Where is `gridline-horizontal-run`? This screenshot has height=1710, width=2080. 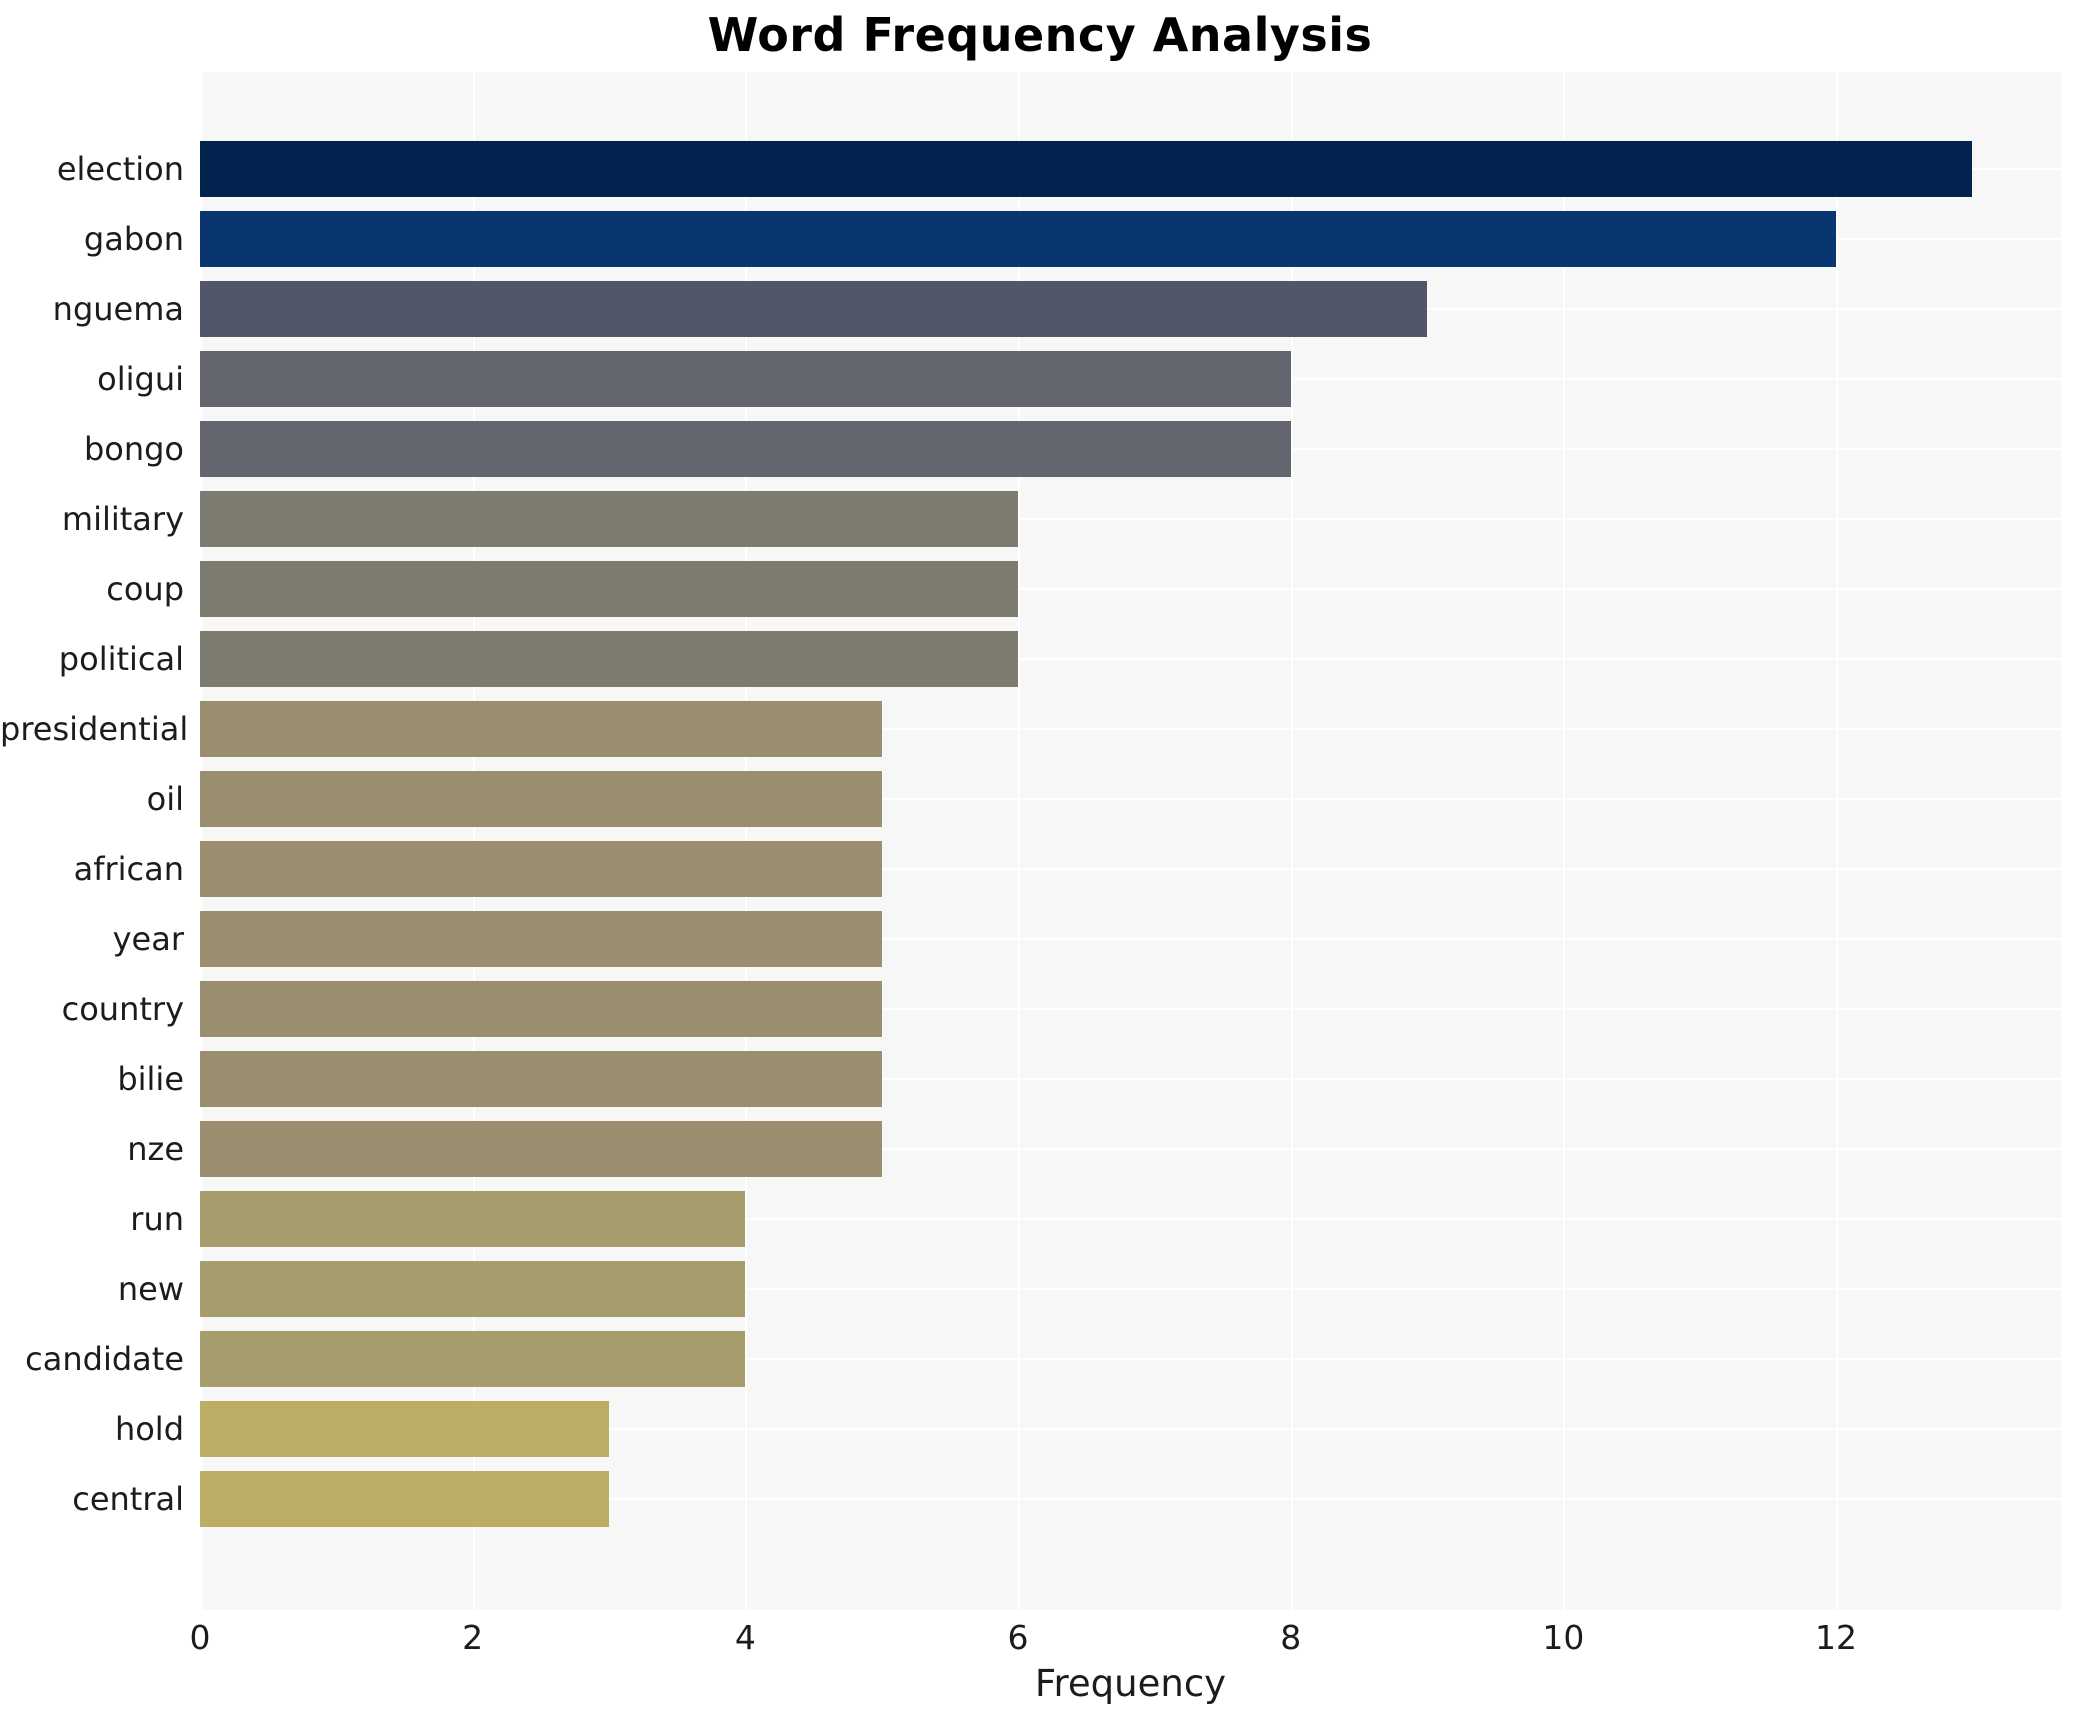 gridline-horizontal-run is located at coordinates (1130, 1219).